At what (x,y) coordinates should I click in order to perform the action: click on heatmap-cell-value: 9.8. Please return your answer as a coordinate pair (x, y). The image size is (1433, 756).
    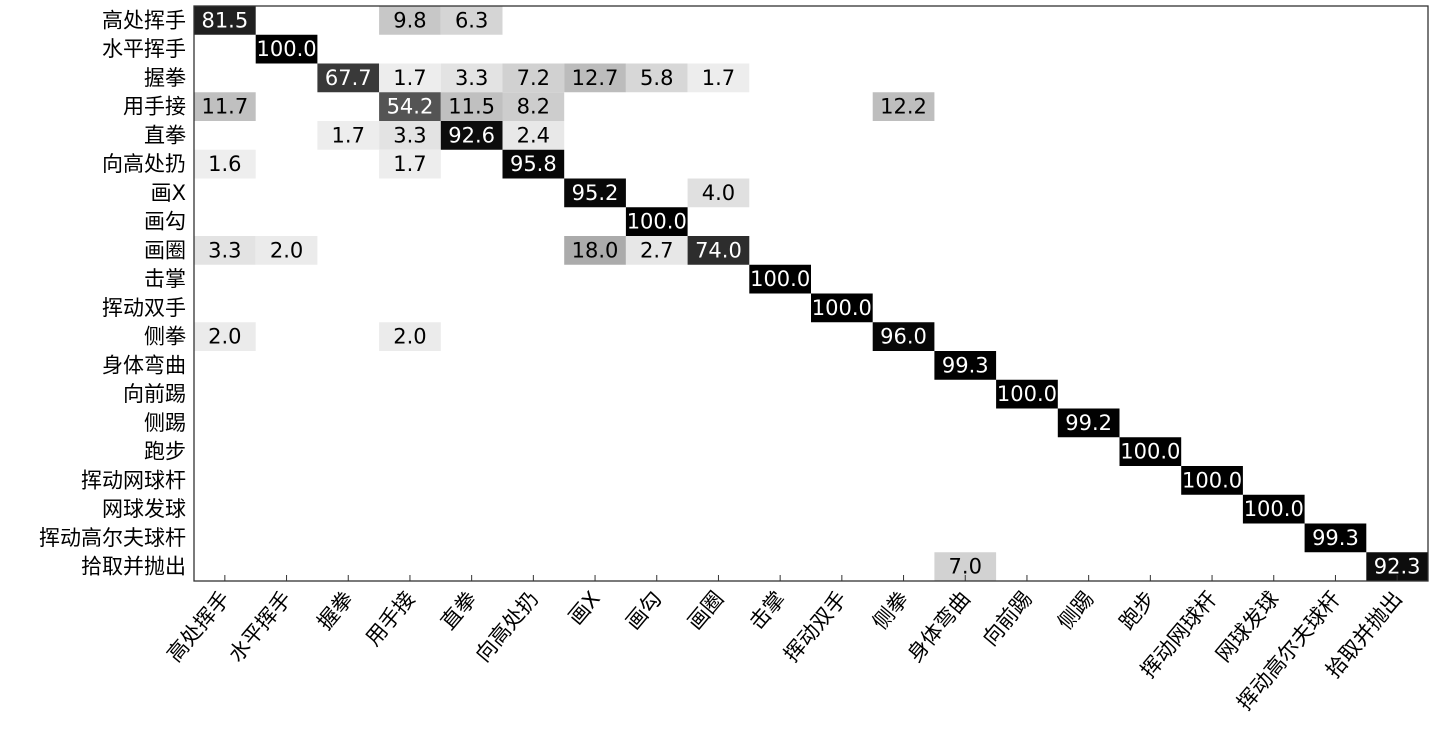
    Looking at the image, I should click on (409, 20).